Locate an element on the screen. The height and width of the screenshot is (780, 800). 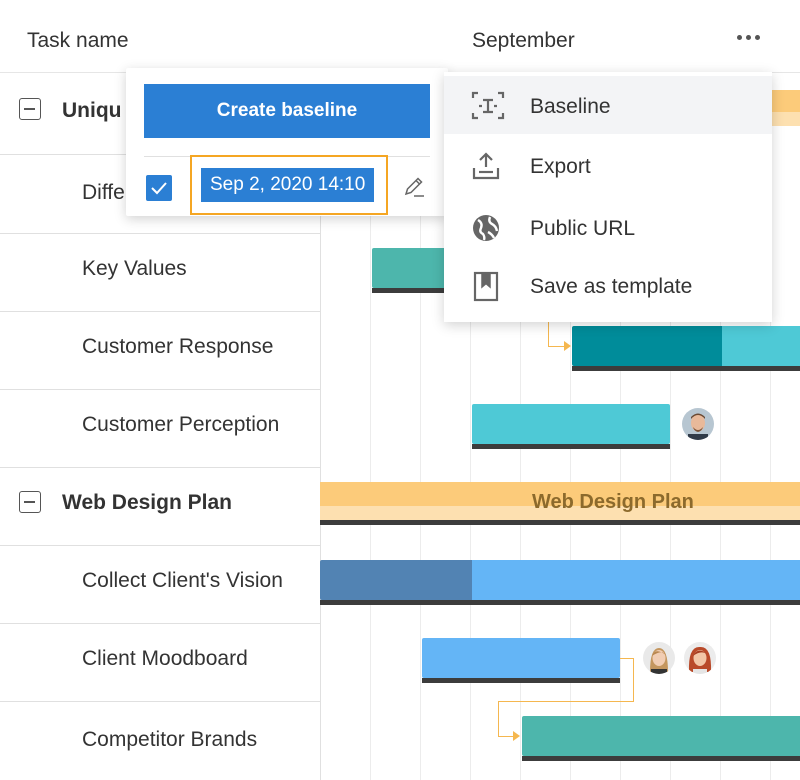
grid-divider is located at coordinates (320, 426).